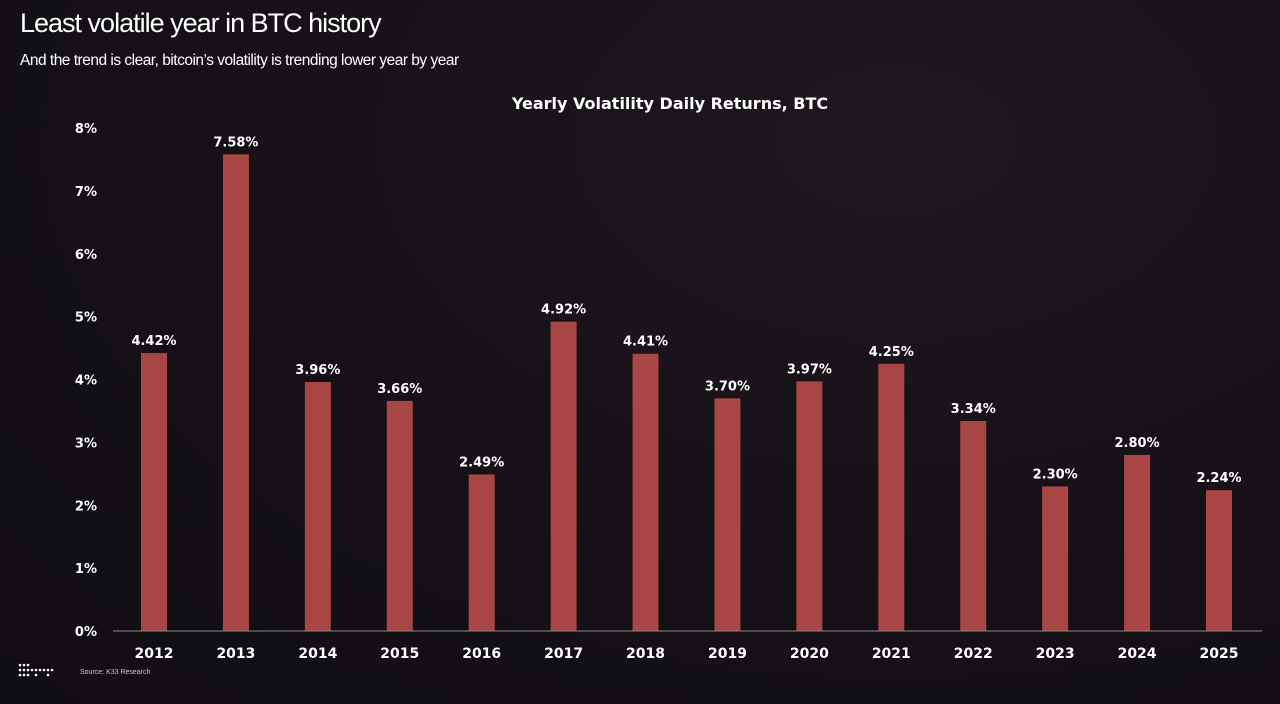  Describe the element at coordinates (1218, 478) in the screenshot. I see `data-label: 2.24%` at that location.